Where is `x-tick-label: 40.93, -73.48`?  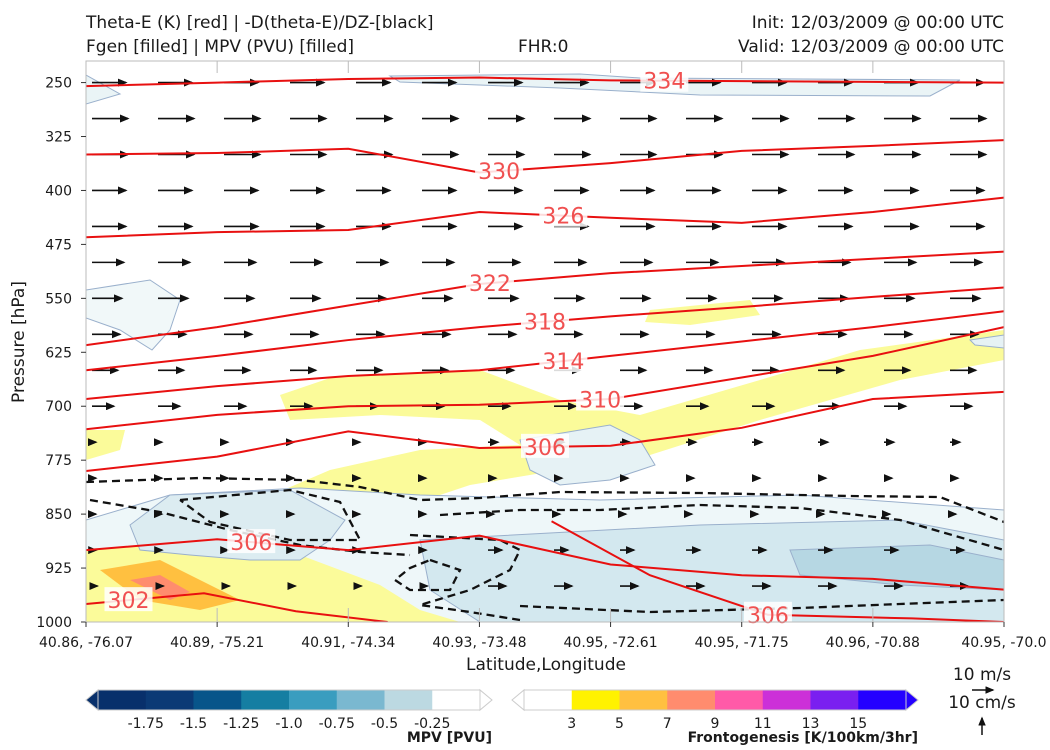 x-tick-label: 40.93, -73.48 is located at coordinates (479, 643).